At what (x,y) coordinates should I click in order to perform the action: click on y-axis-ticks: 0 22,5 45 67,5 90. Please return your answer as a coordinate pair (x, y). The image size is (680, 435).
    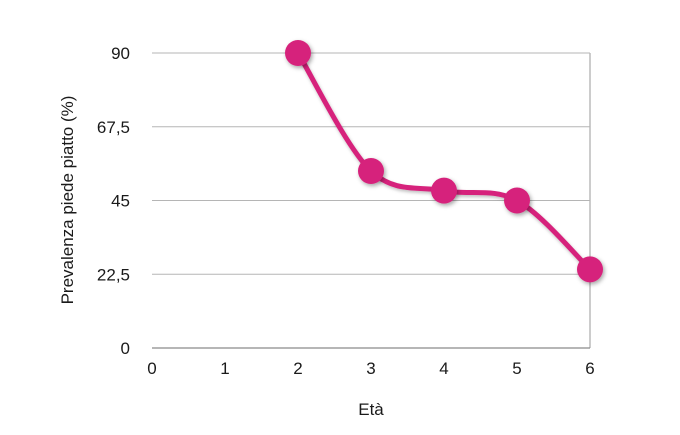
    Looking at the image, I should click on (113, 201).